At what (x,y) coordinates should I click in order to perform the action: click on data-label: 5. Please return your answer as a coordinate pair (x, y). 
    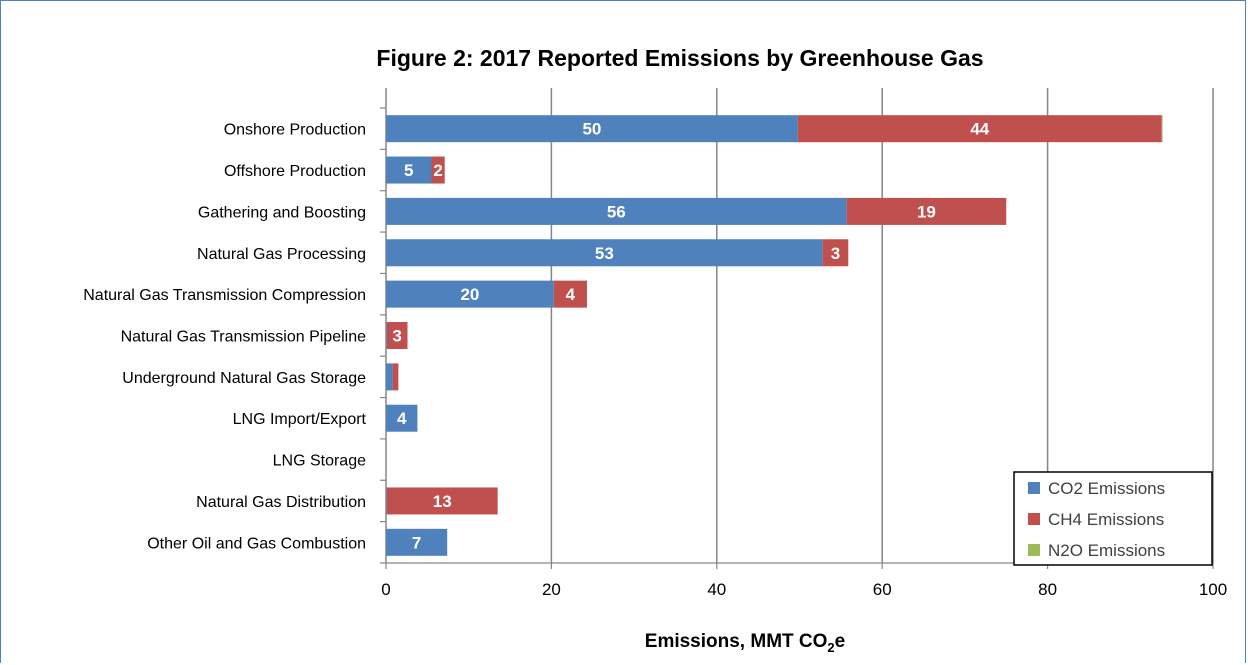
    Looking at the image, I should click on (408, 170).